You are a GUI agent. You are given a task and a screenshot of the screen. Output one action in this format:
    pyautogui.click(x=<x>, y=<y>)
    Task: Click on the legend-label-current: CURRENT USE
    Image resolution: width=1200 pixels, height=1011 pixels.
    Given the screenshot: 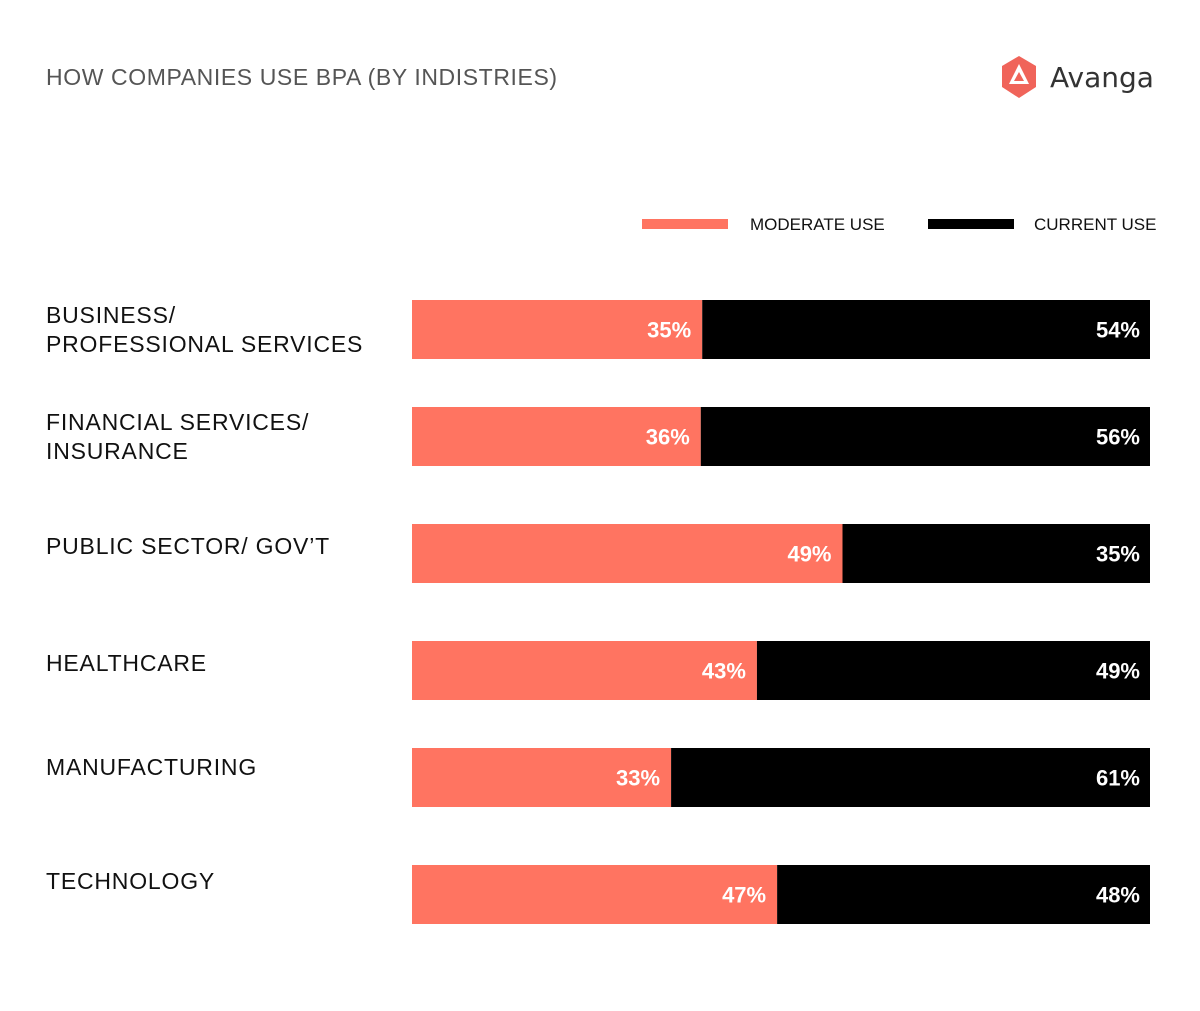 What is the action you would take?
    pyautogui.click(x=1095, y=224)
    